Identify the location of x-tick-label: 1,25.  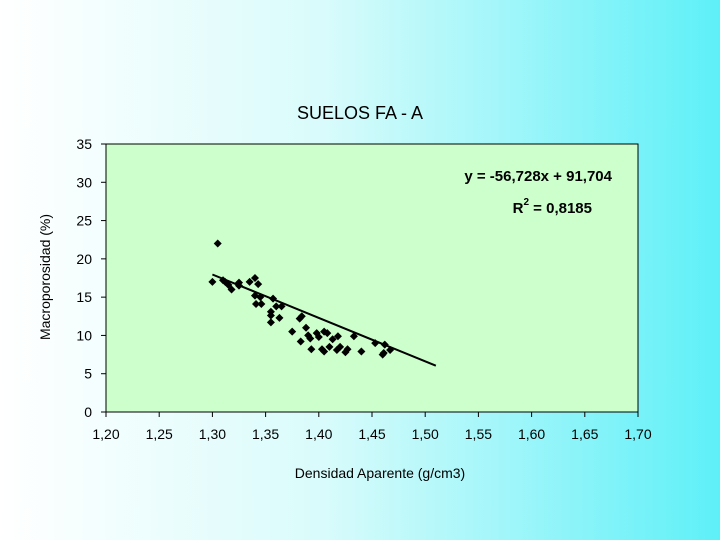
(159, 434).